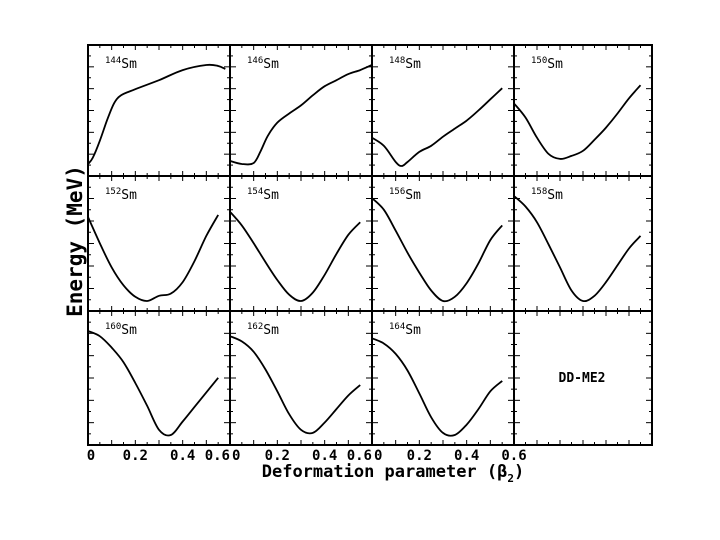 This screenshot has width=720, height=540. I want to click on panel-Sm-164: 164Sm, so click(437, 379).